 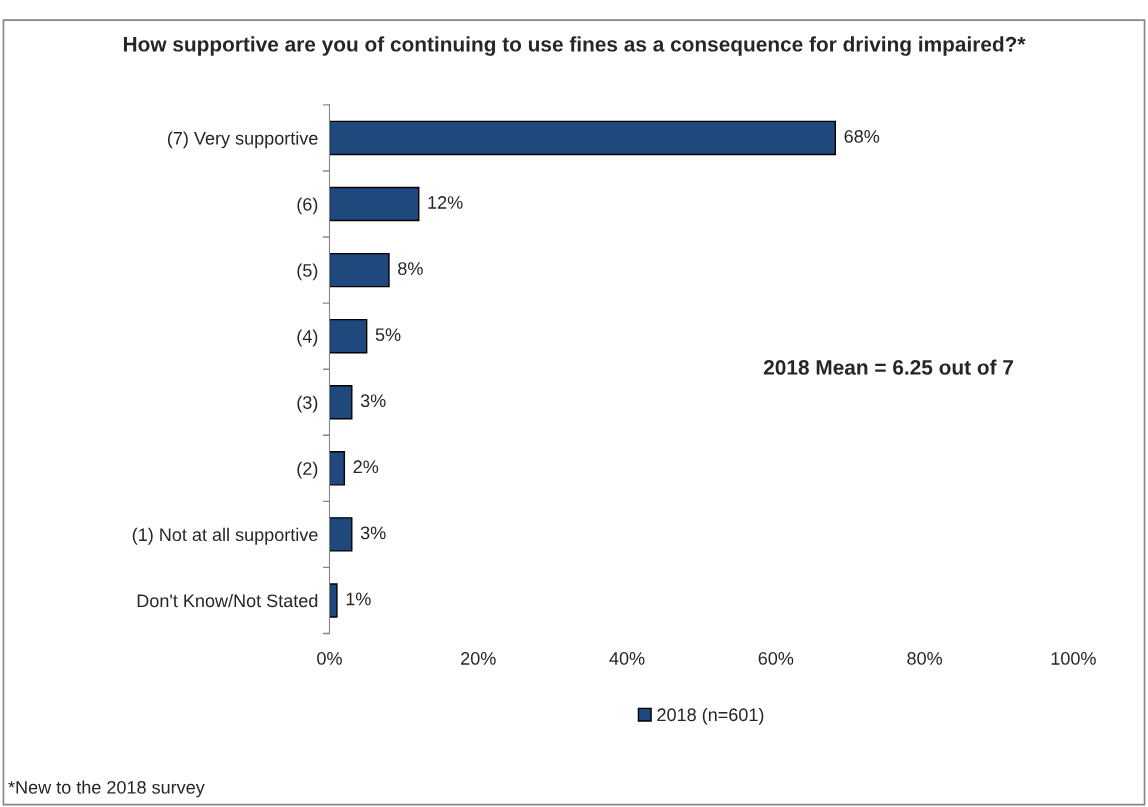 I want to click on text: *New to the 2018 survey, so click(x=106, y=789).